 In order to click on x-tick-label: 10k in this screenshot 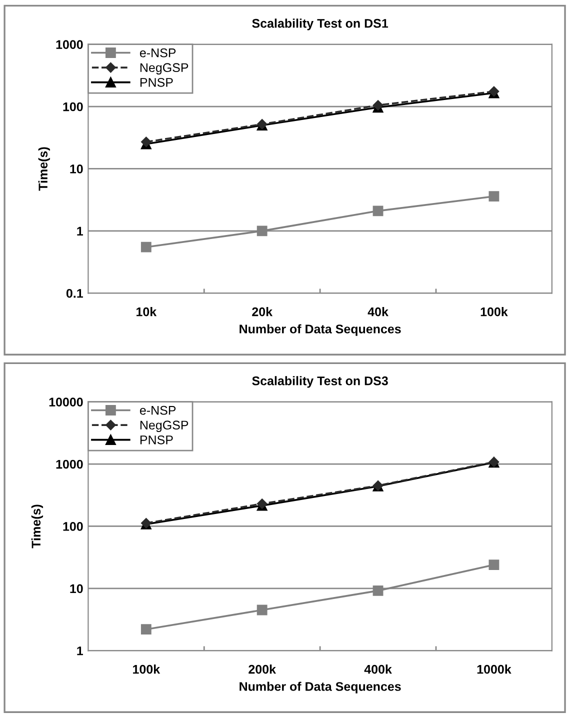, I will do `click(146, 311)`.